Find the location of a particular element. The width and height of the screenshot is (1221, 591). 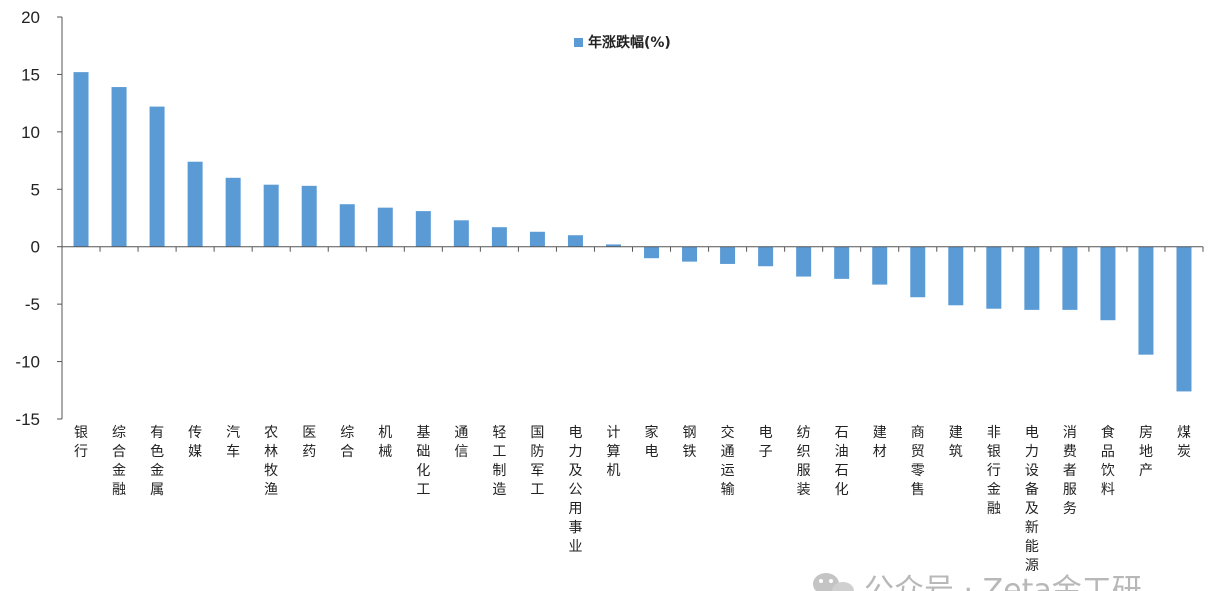

category-label: 建材 is located at coordinates (880, 442).